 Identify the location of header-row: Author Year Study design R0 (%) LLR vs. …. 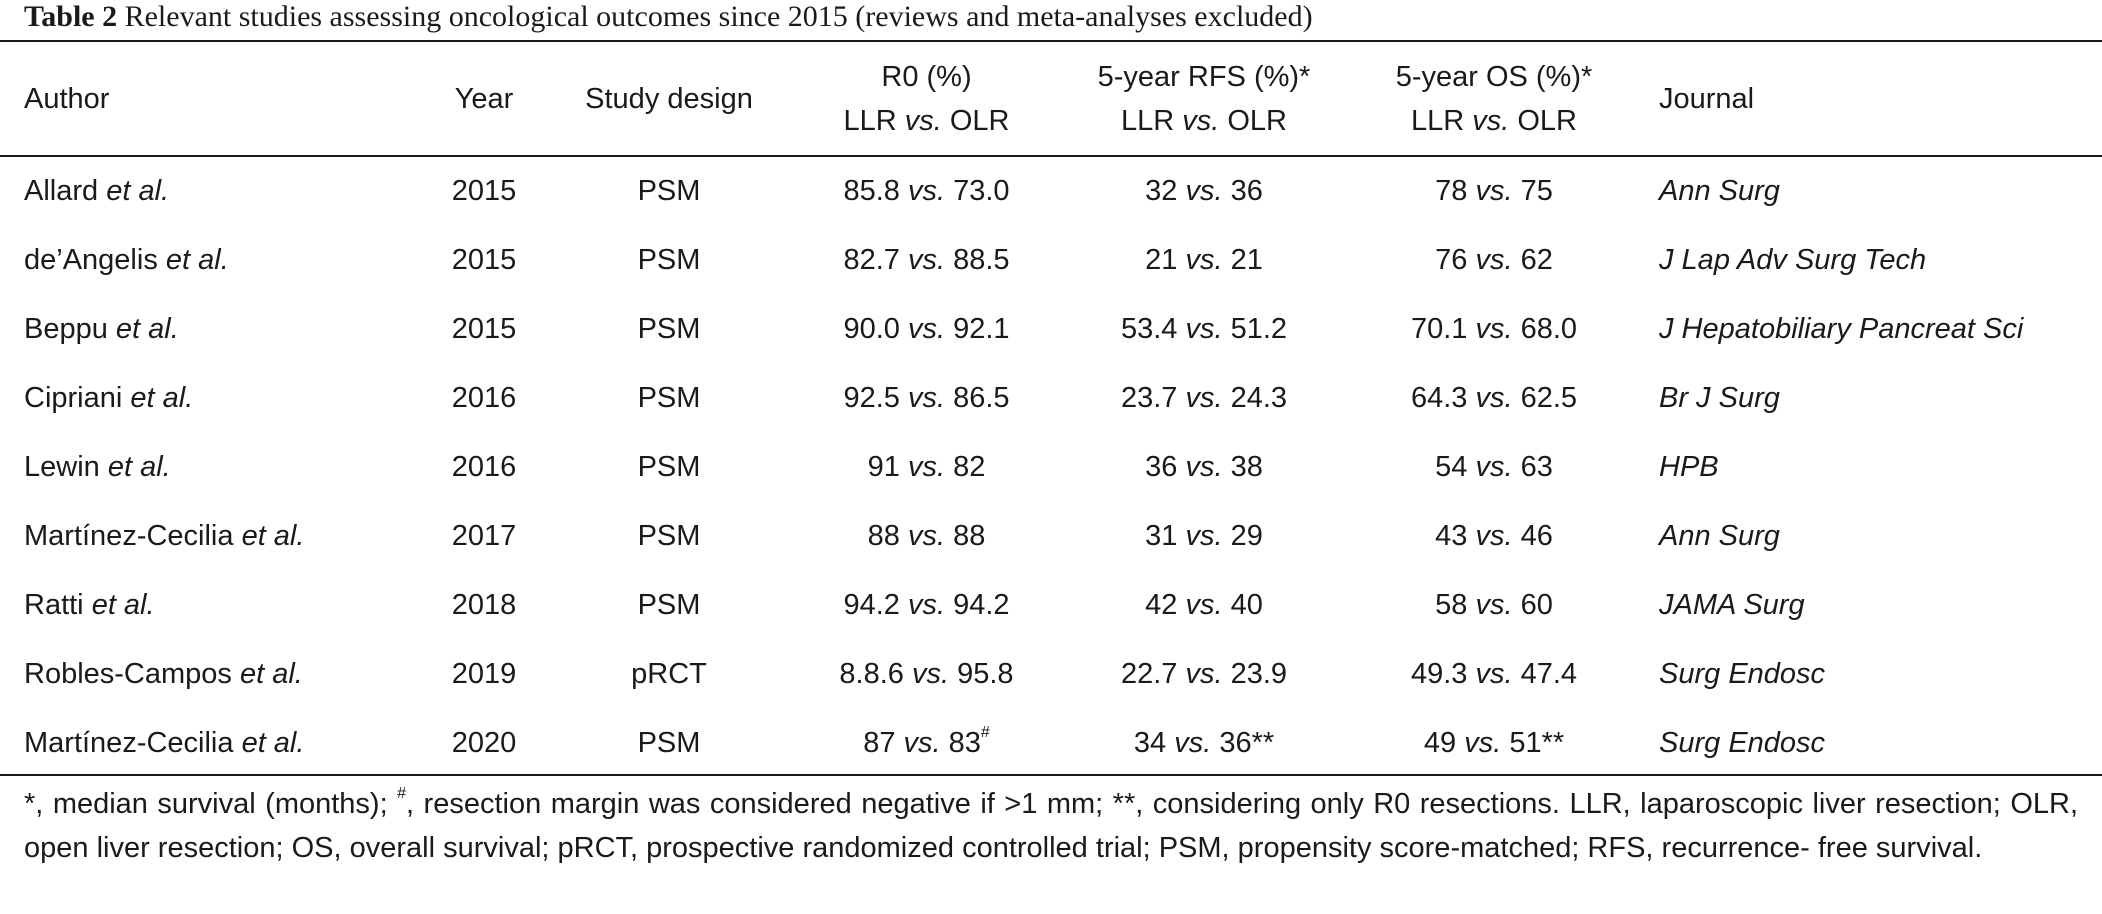
(1051, 98).